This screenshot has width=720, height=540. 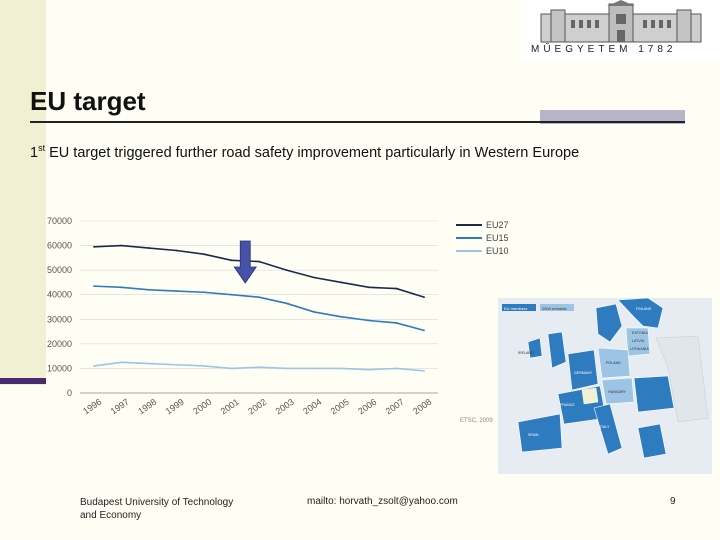 I want to click on footer-email-link: mailto: horvath_zsolt@yahoo.com, so click(x=382, y=501).